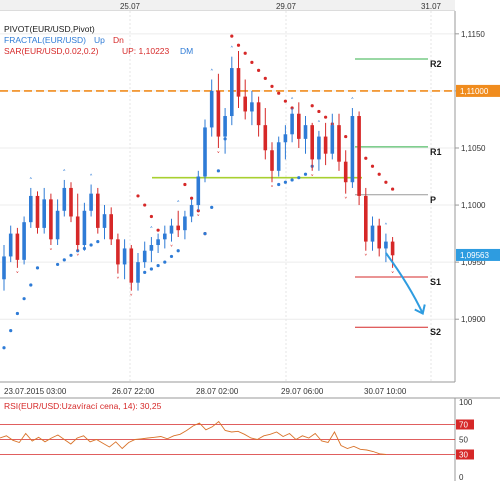  Describe the element at coordinates (146, 51) in the screenshot. I see `legend-sar-up: UP: 1,10223` at that location.